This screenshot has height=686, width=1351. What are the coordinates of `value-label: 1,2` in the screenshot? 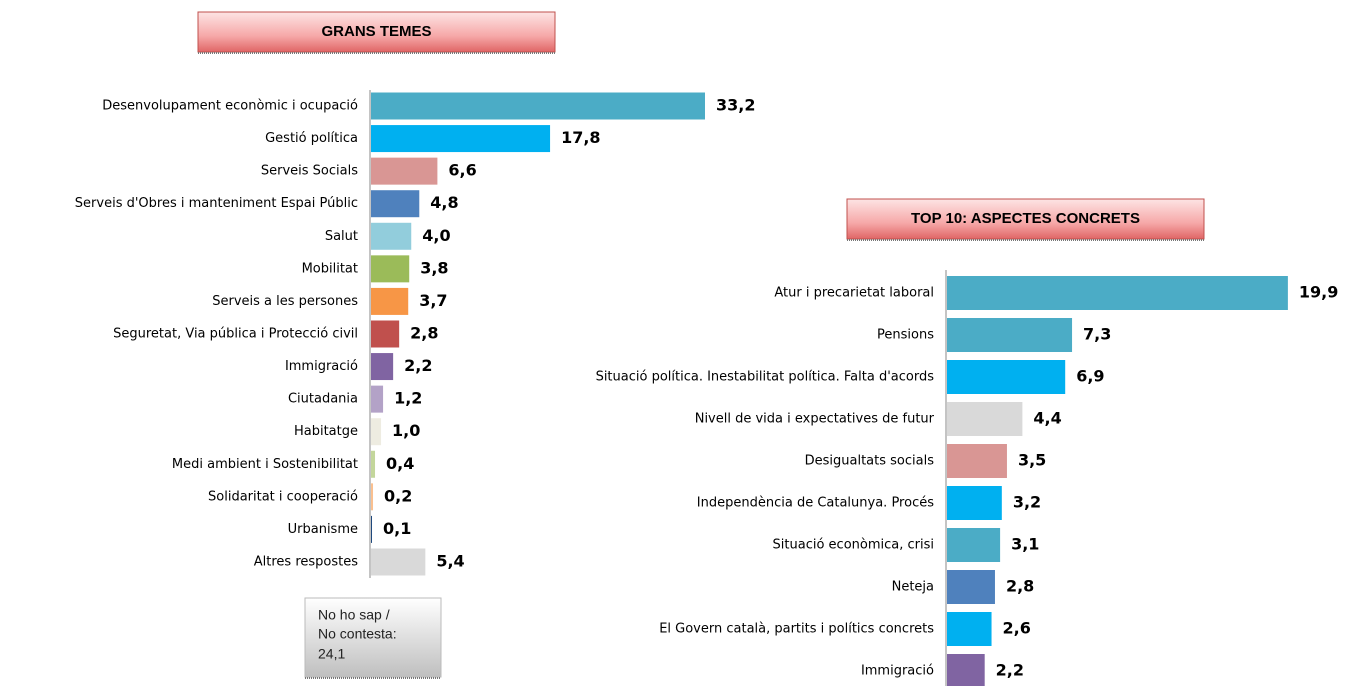 It's located at (408, 398).